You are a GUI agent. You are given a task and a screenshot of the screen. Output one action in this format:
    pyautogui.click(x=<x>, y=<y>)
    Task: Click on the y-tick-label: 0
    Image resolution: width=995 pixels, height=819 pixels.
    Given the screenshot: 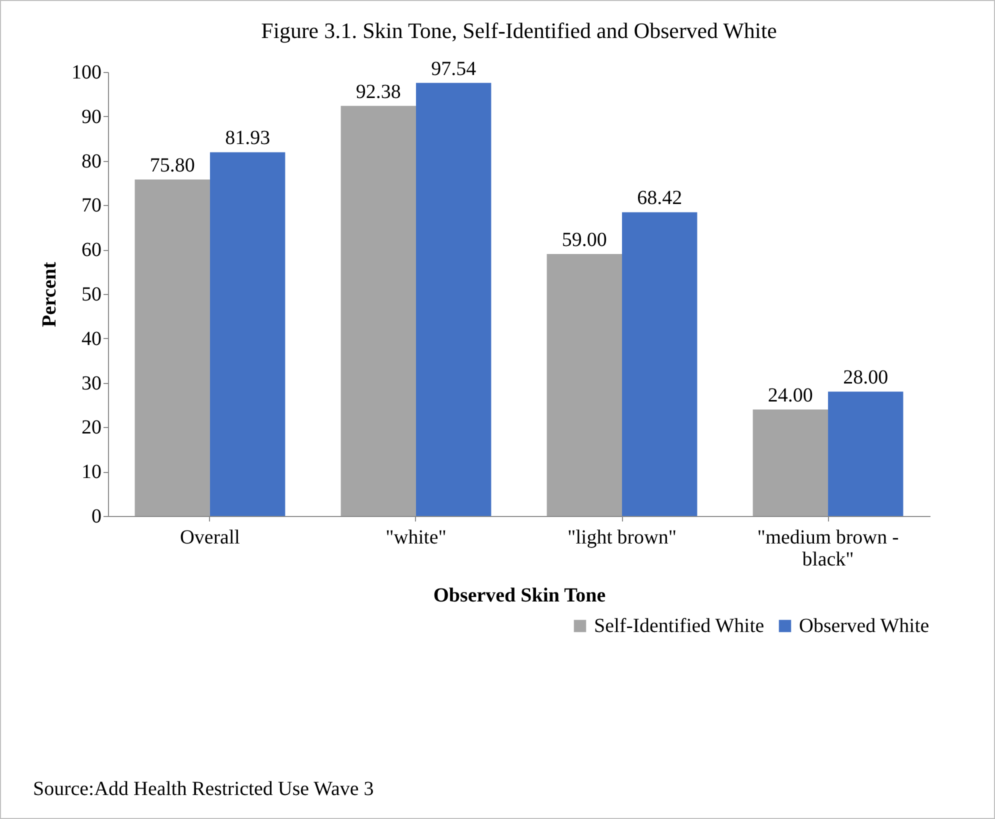 What is the action you would take?
    pyautogui.click(x=97, y=517)
    